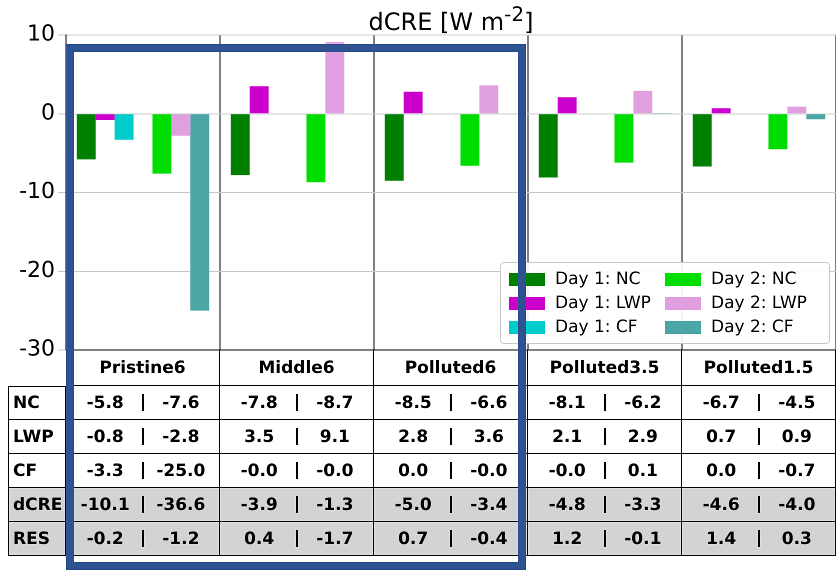 The image size is (836, 574). What do you see at coordinates (37, 437) in the screenshot?
I see `text: LWP` at bounding box center [37, 437].